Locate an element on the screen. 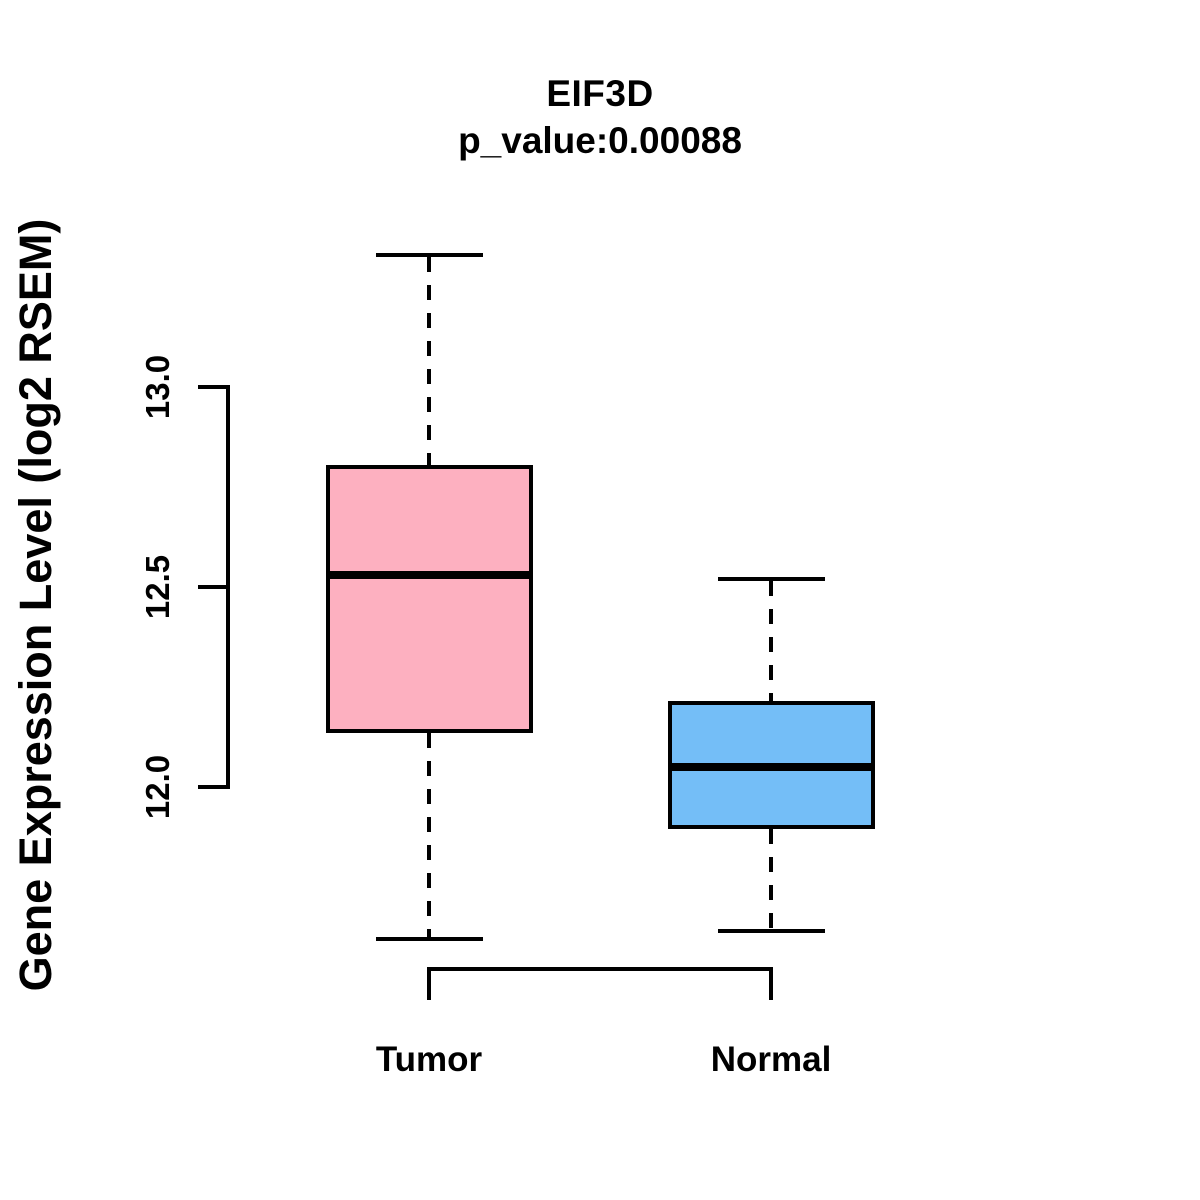 This screenshot has height=1200, width=1200. median-normal is located at coordinates (771, 767).